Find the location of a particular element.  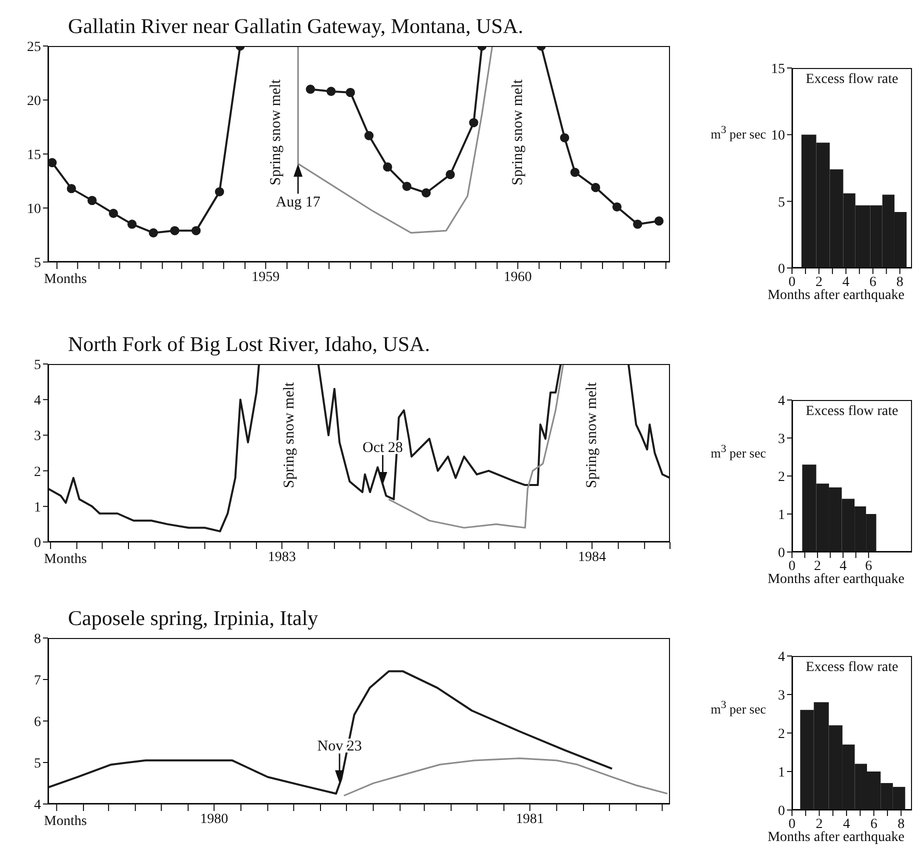

x-tick-label: 1980 is located at coordinates (214, 819).